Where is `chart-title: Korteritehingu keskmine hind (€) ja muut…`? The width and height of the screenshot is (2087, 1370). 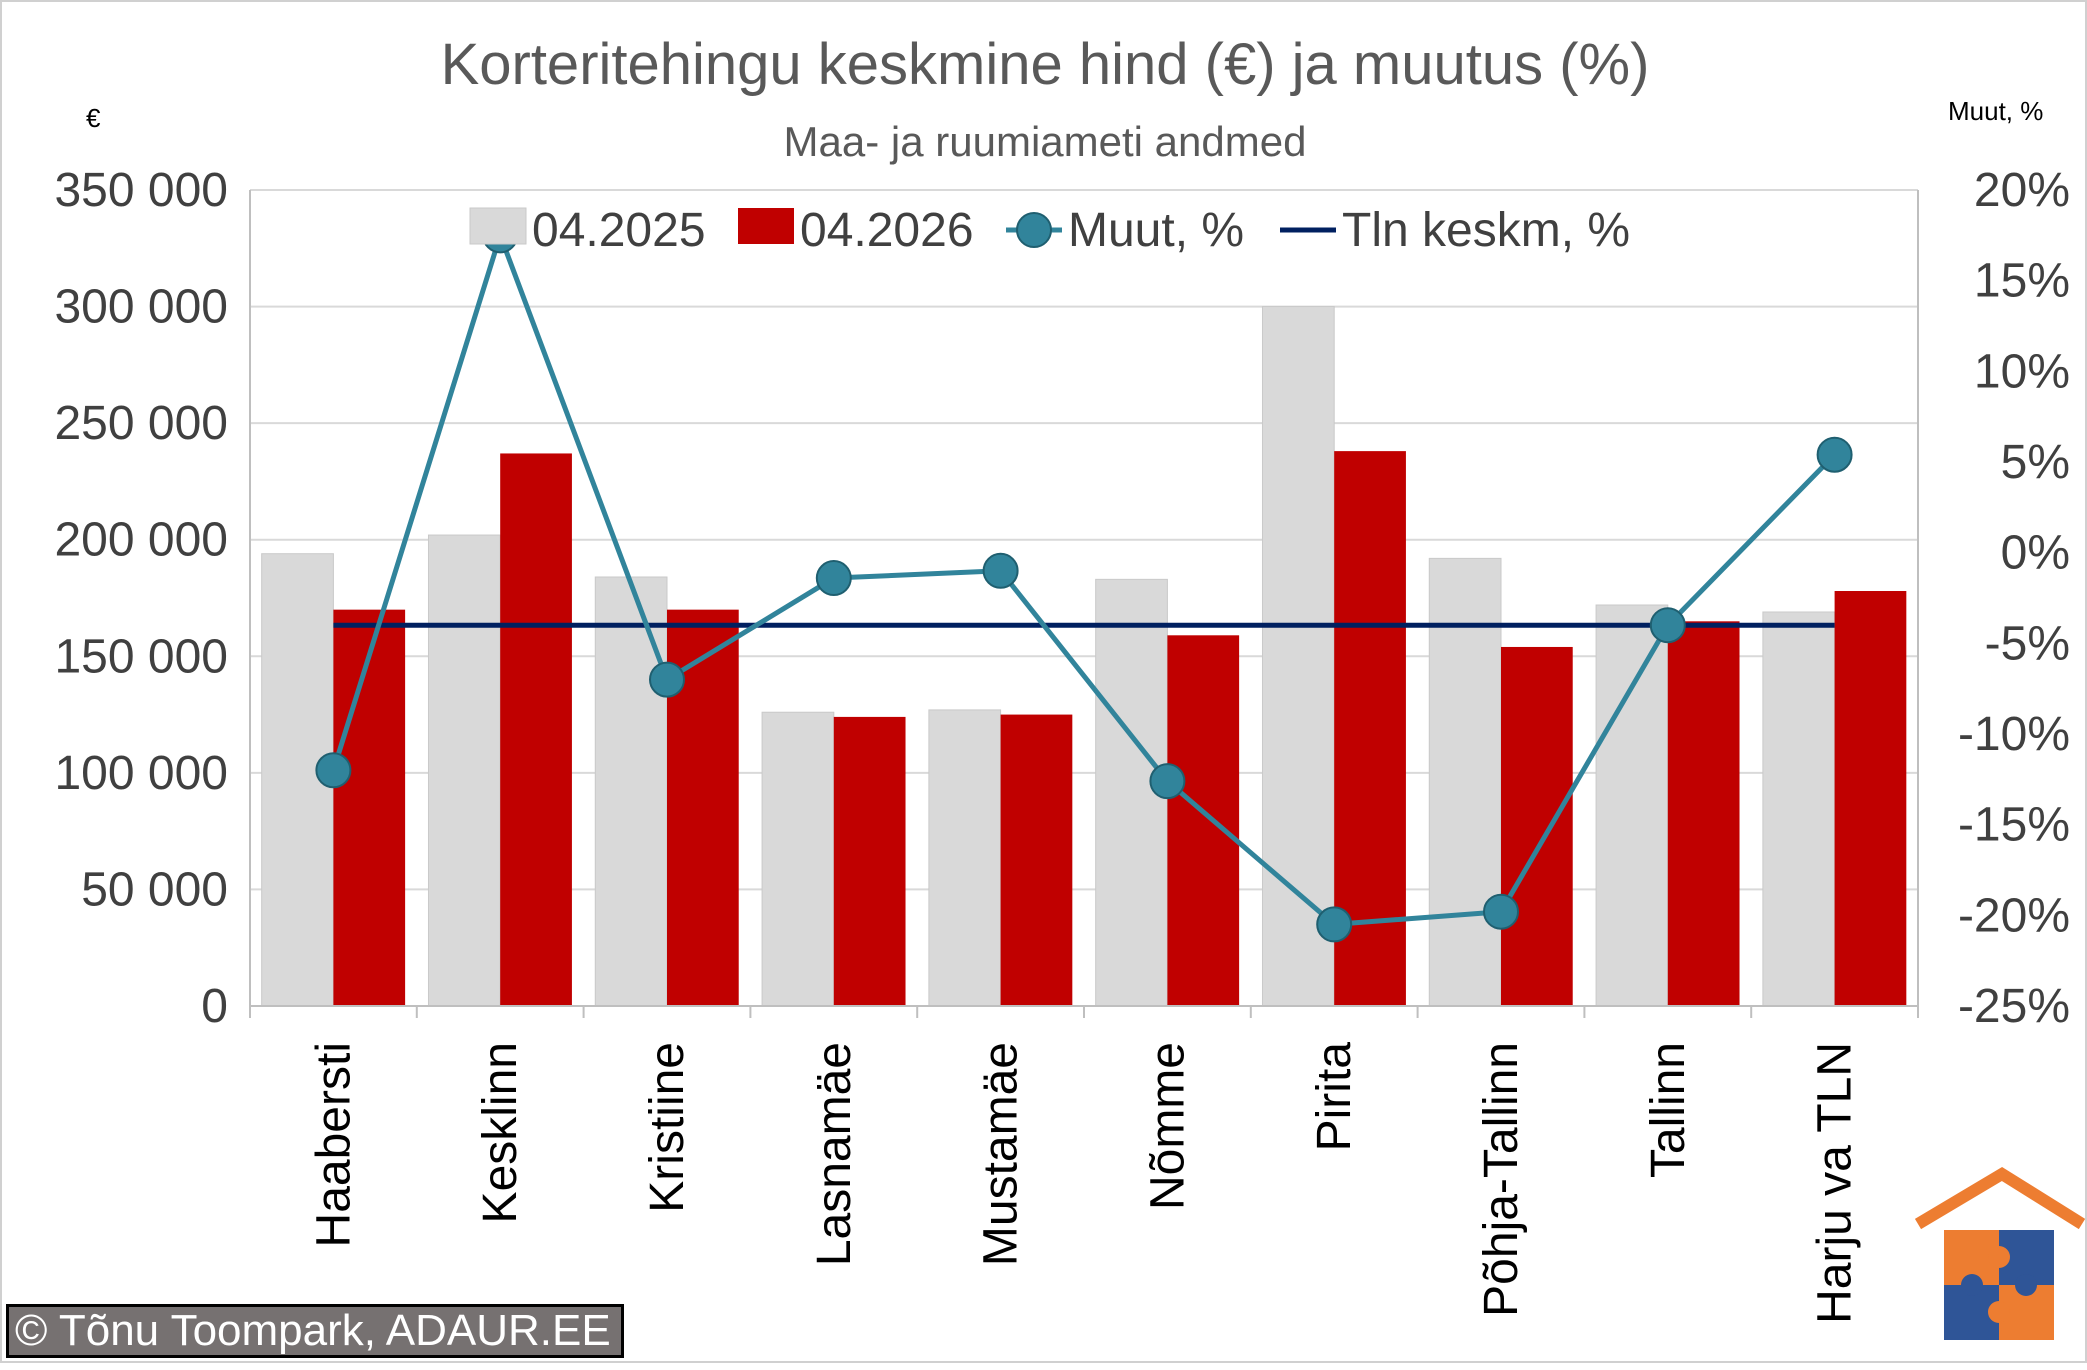 chart-title: Korteritehingu keskmine hind (€) ja muut… is located at coordinates (1045, 64).